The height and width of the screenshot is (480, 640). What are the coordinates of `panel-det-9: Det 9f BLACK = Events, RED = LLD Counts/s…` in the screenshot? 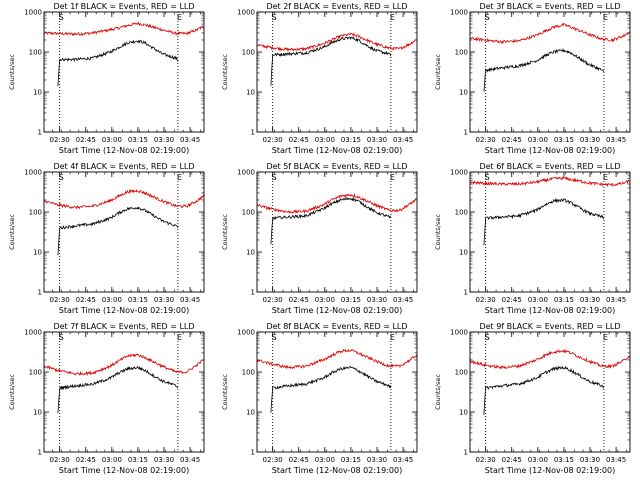 It's located at (532, 398).